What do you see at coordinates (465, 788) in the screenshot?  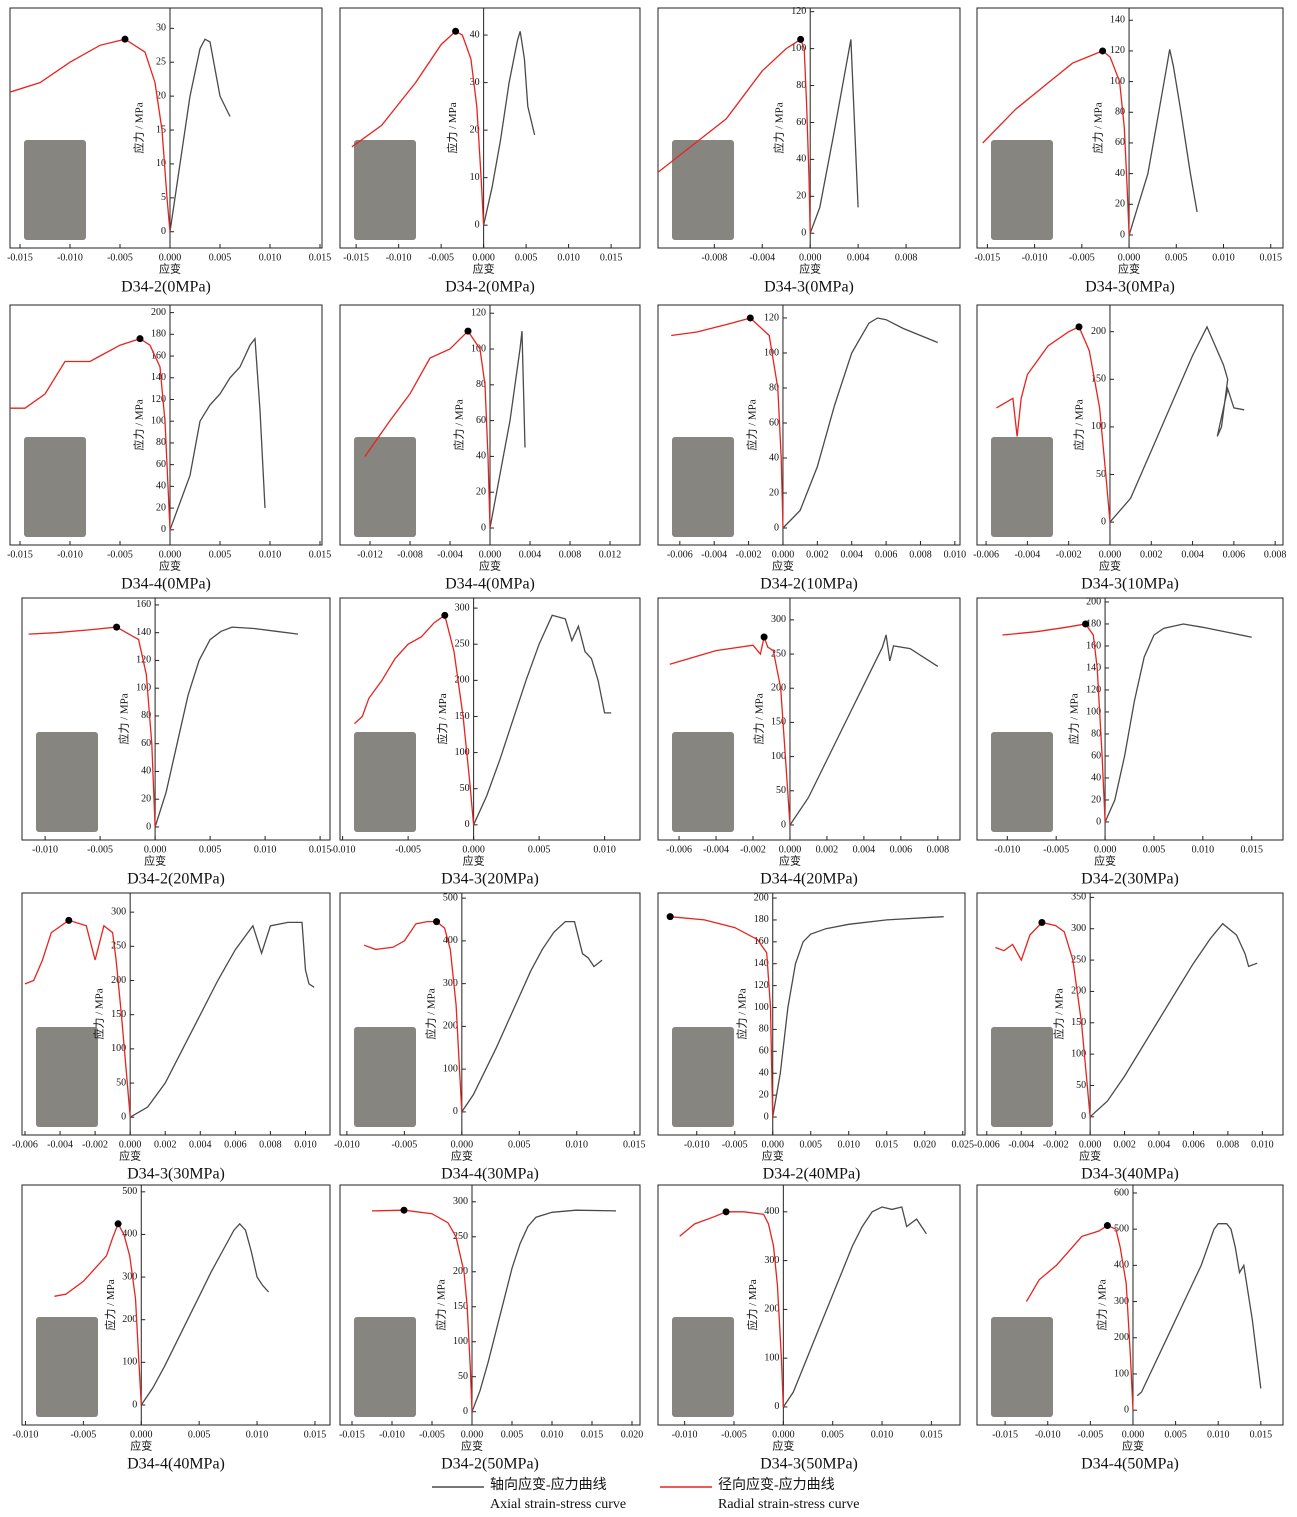 I see `y-tick-label: 50` at bounding box center [465, 788].